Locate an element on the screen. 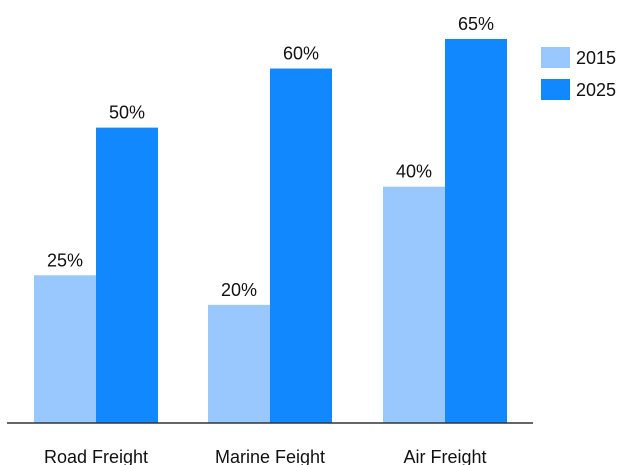 This screenshot has height=465, width=624. value-label-2015-0: 25% is located at coordinates (65, 260).